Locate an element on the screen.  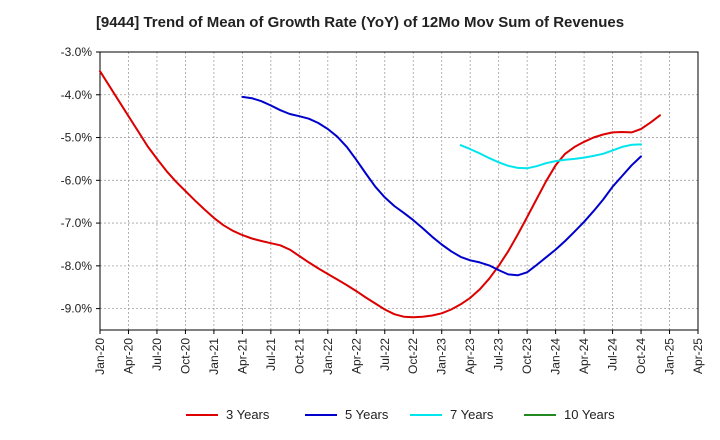
x-tick-label: Jan-20 is located at coordinates (100, 356).